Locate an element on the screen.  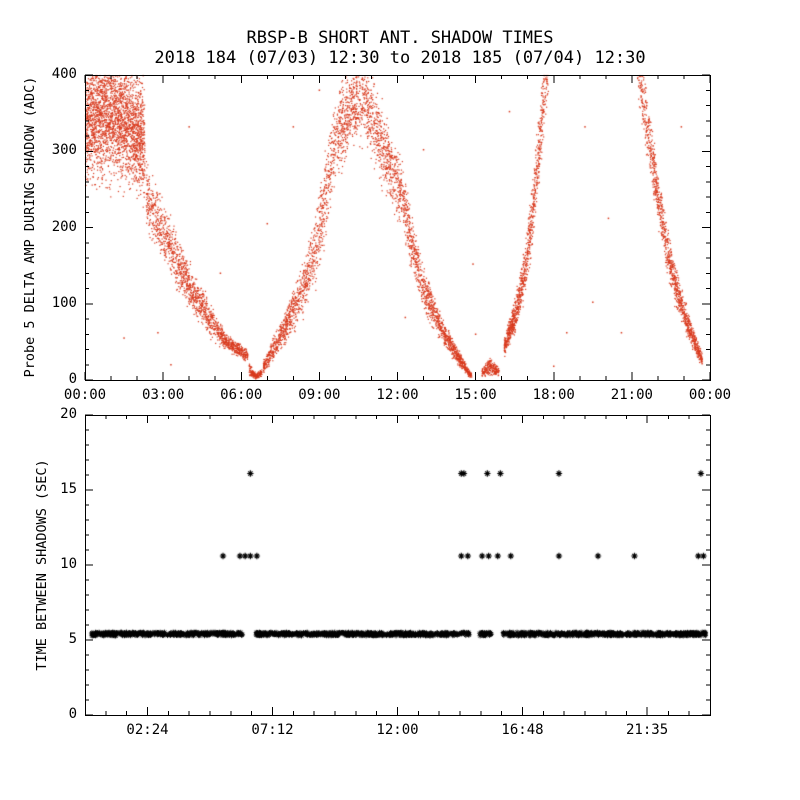
y-axis-label-bottom: TIME BETWEEN SHADOWS (SEC) is located at coordinates (42, 565).